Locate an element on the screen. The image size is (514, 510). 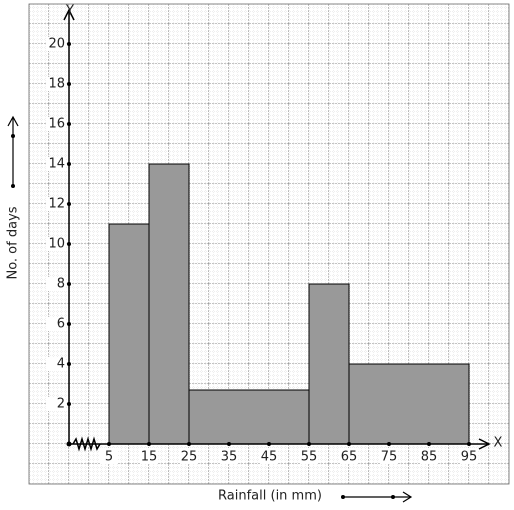
x-tick-label: 95 is located at coordinates (469, 457).